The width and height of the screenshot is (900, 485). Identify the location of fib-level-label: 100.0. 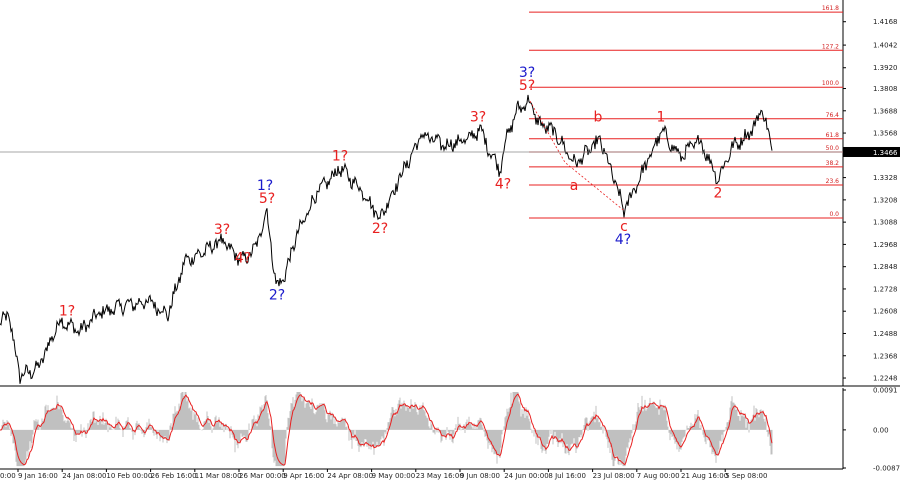
(830, 83).